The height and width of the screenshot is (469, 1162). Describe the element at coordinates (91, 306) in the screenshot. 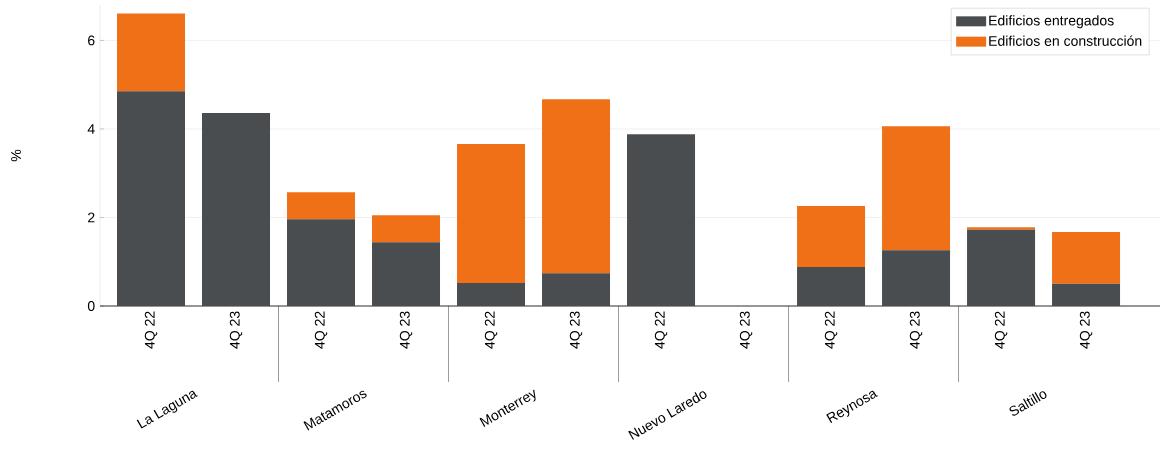

I see `y-tick-label: 0` at that location.